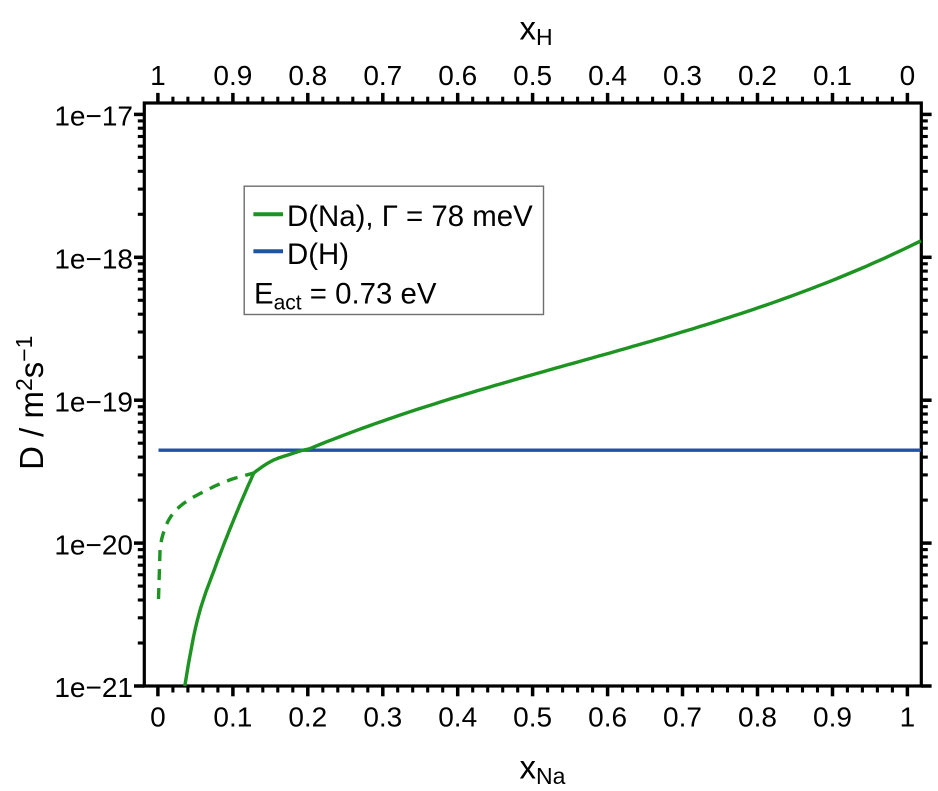  Describe the element at coordinates (93, 401) in the screenshot. I see `svg-text: 1e−19` at that location.